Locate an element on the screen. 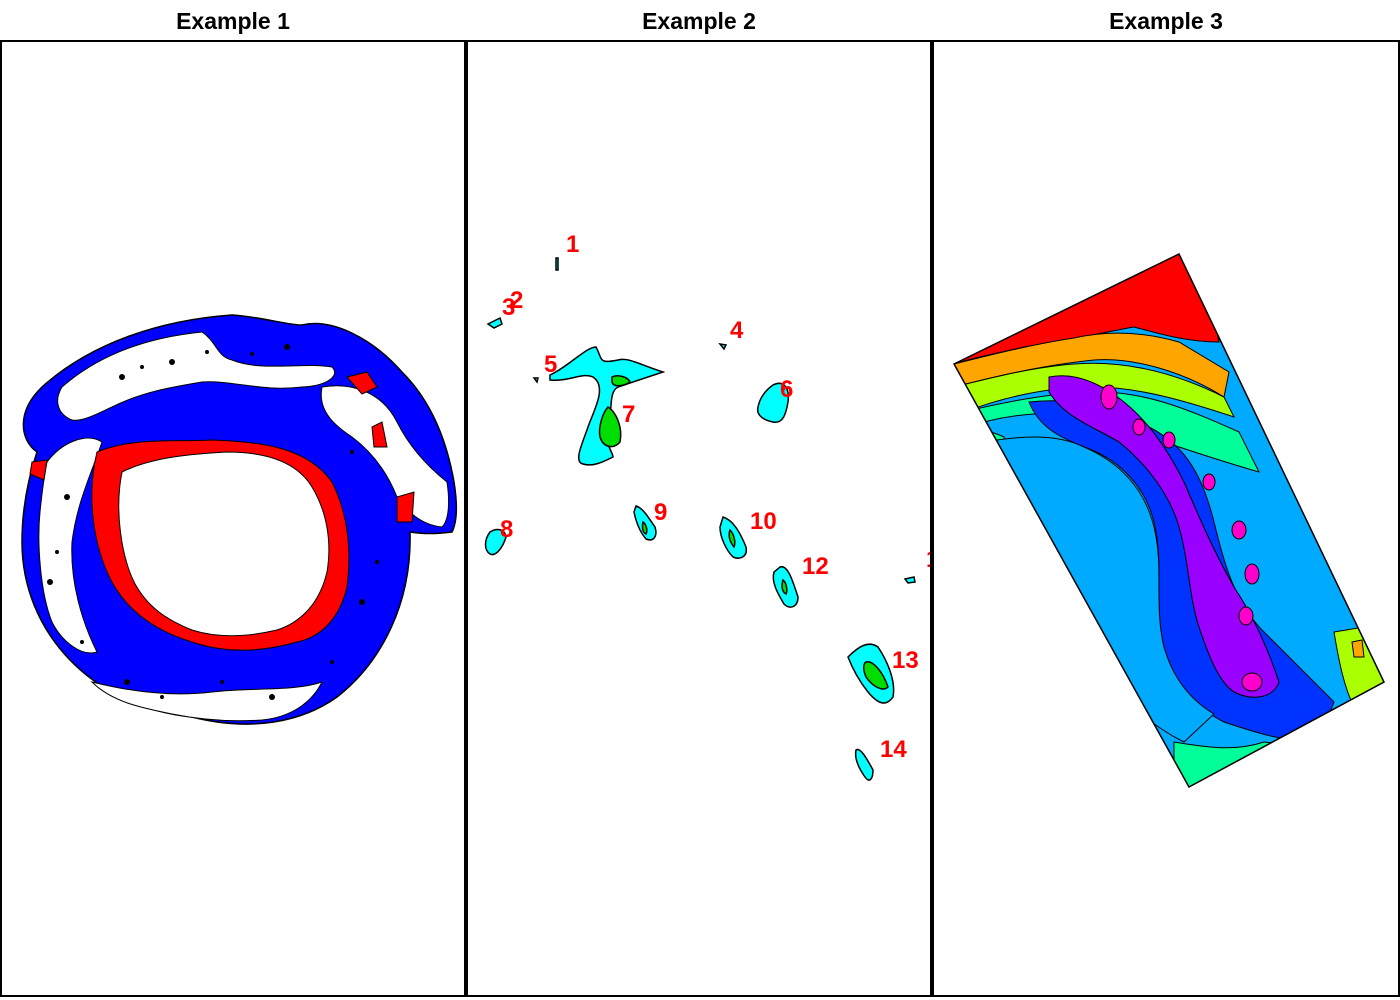 The height and width of the screenshot is (1000, 1400). white-band-south is located at coordinates (206, 701).